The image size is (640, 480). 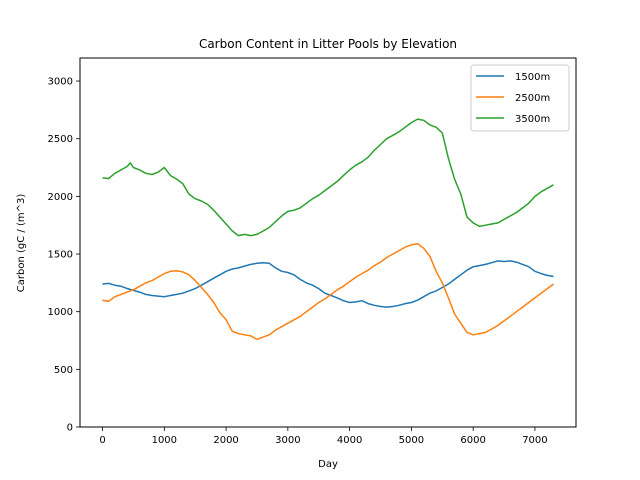 What do you see at coordinates (532, 98) in the screenshot?
I see `legend-label-2500m: 2500m` at bounding box center [532, 98].